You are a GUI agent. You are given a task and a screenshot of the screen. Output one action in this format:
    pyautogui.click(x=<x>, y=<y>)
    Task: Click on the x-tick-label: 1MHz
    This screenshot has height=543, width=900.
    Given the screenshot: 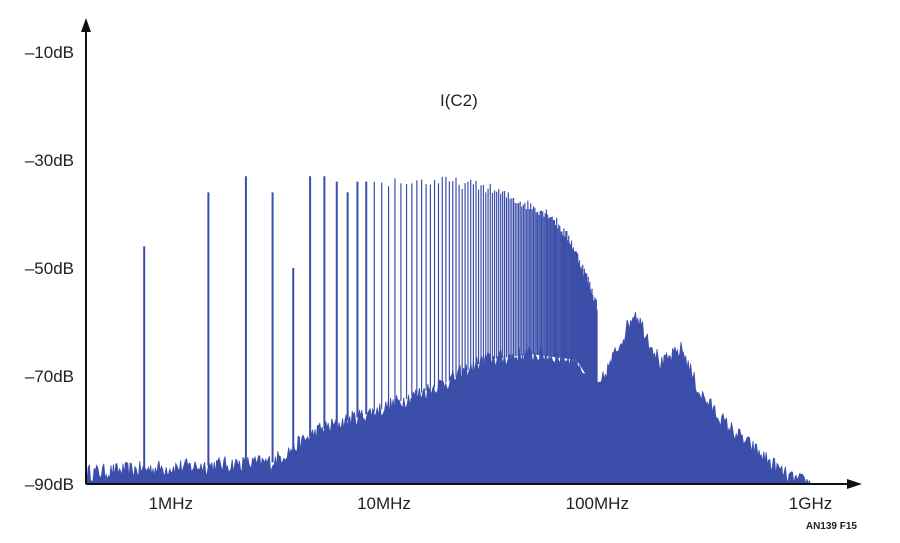 What is the action you would take?
    pyautogui.click(x=171, y=503)
    